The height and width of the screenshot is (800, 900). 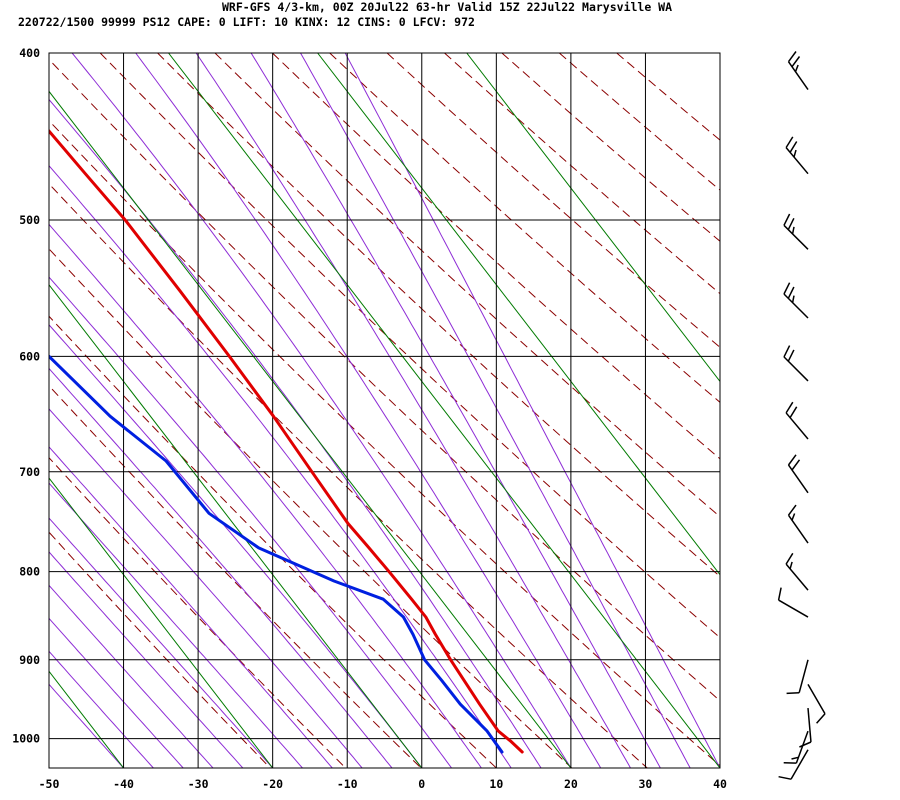 I want to click on x-tick-label: -10, so click(x=347, y=784).